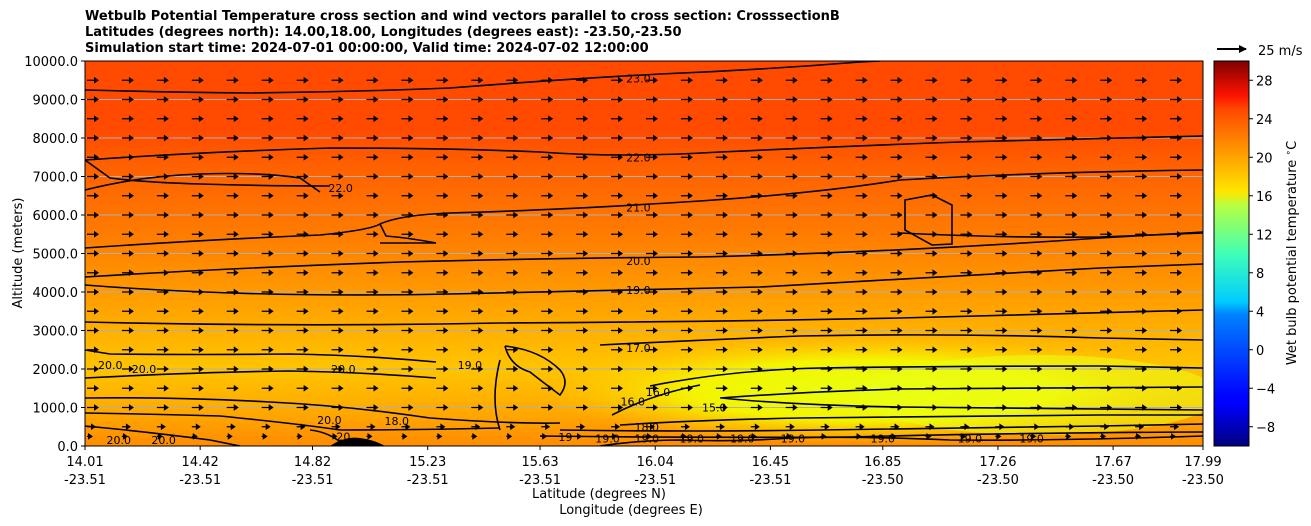 The image size is (1311, 526). Describe the element at coordinates (1265, 389) in the screenshot. I see `colorbar-tick-label: −4` at that location.